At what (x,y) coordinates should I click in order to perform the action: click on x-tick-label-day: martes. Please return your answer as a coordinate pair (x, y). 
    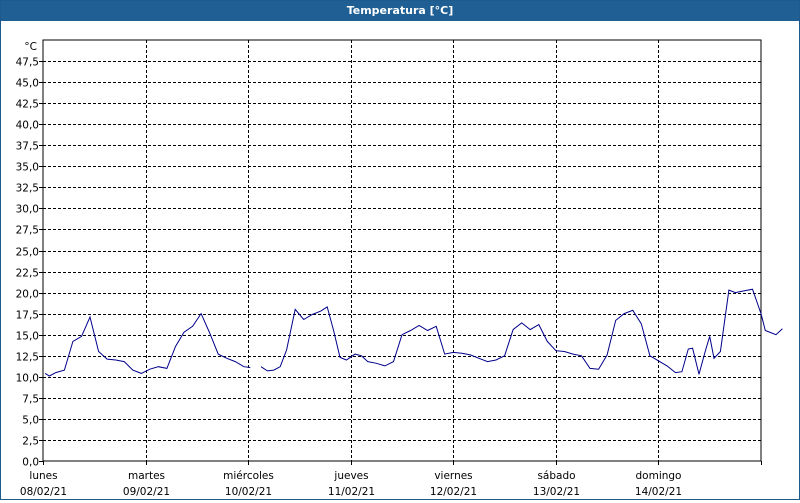
    Looking at the image, I should click on (146, 476).